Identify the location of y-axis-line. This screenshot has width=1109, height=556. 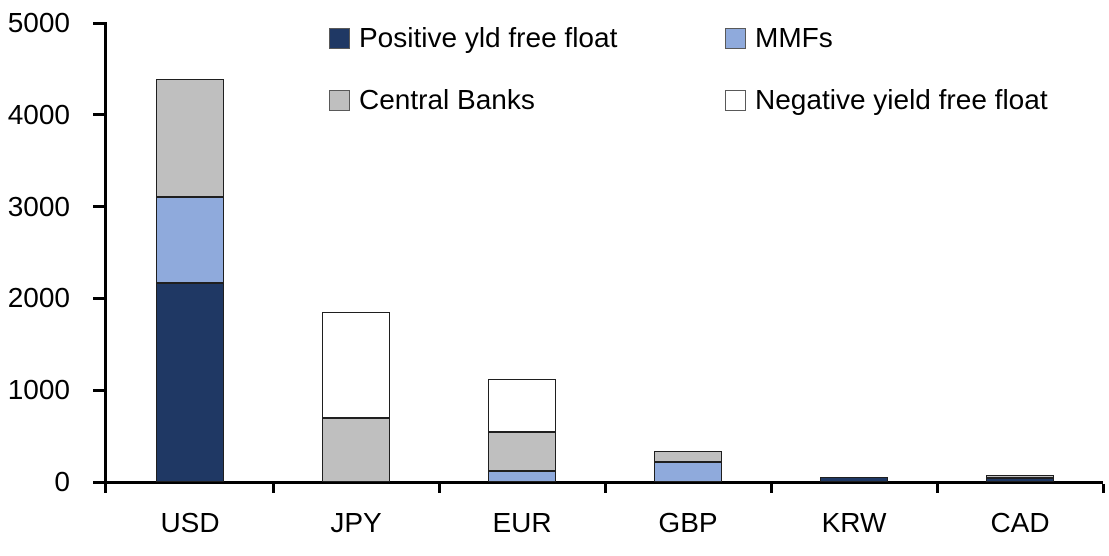
(105, 257).